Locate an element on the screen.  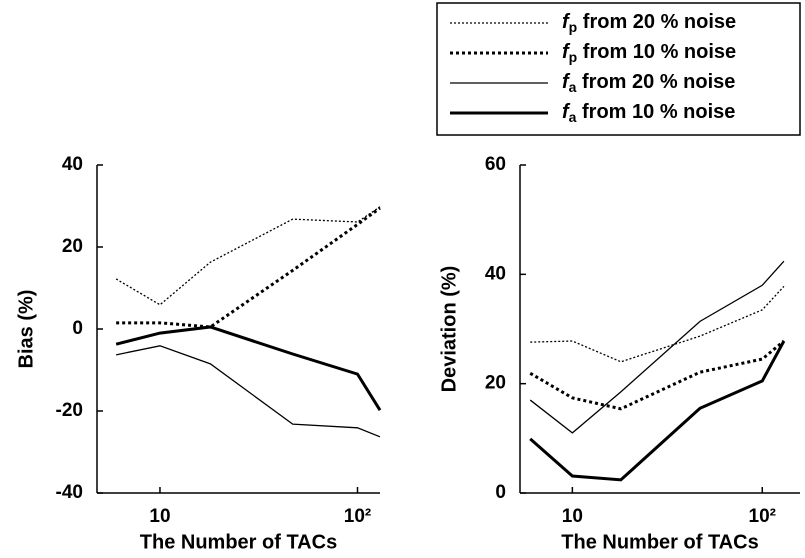
legend-label: fa from 10 % noise is located at coordinates (648, 112).